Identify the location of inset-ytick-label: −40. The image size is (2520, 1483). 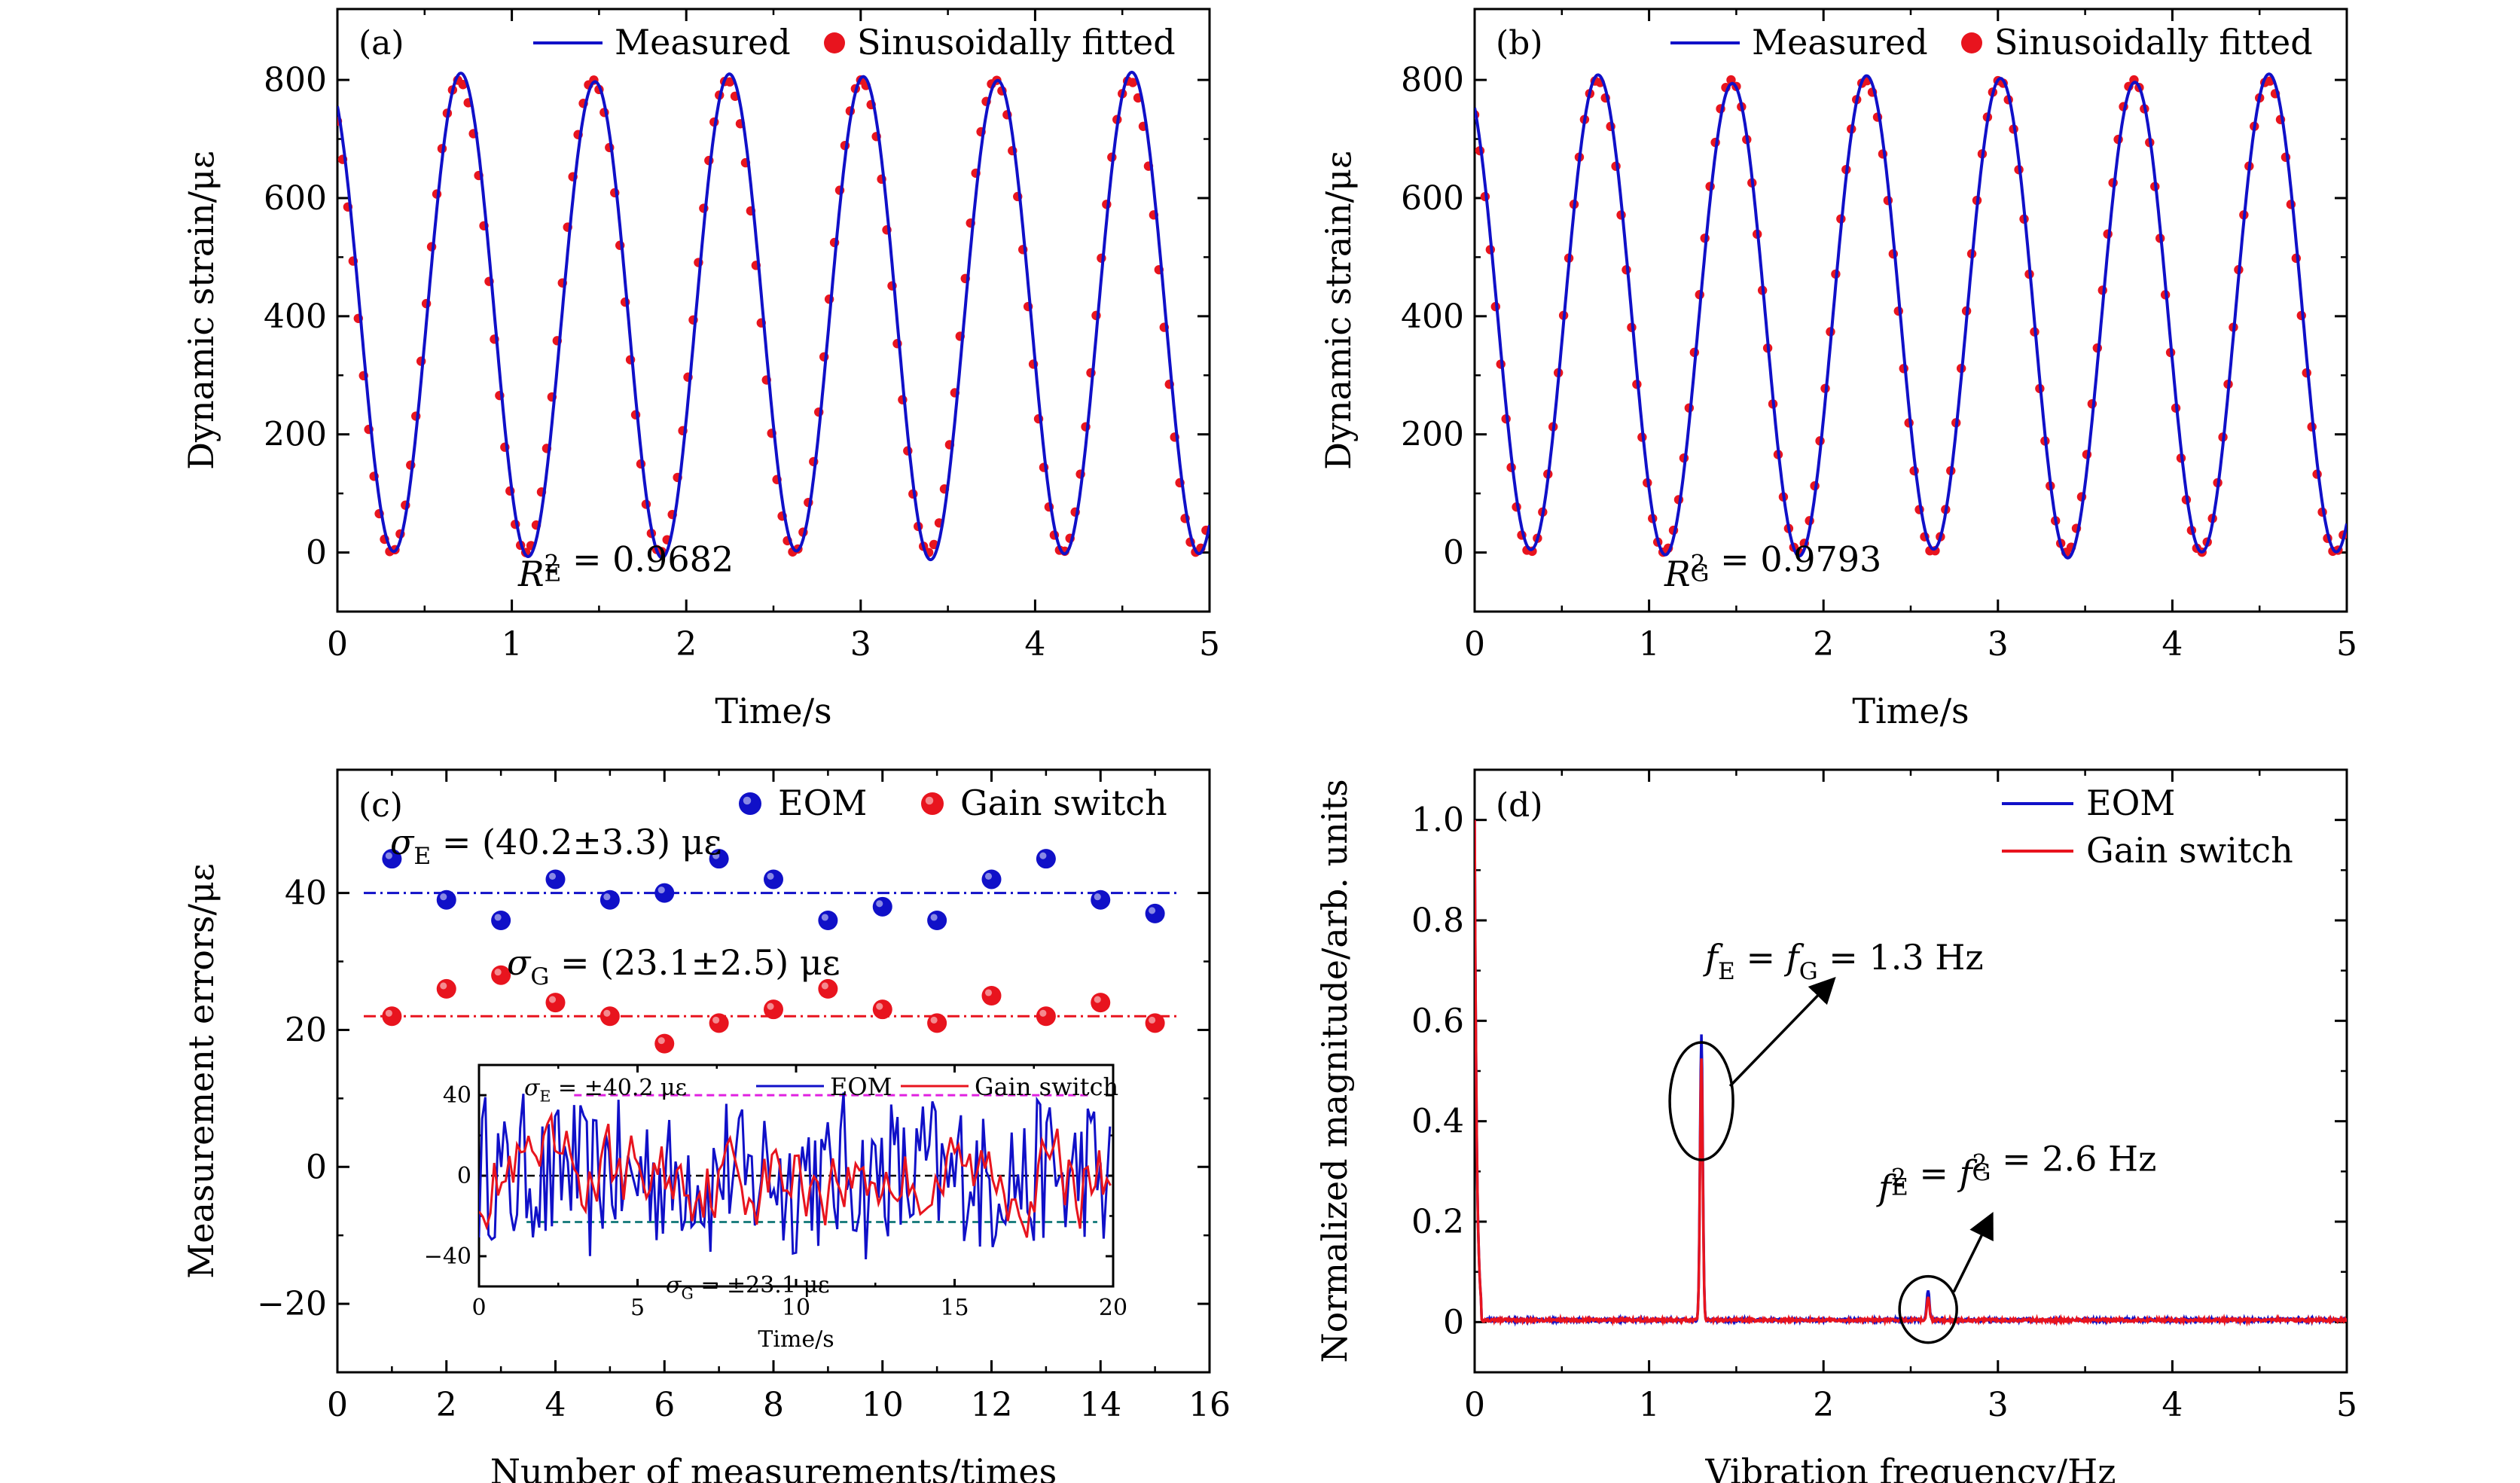
(447, 1256).